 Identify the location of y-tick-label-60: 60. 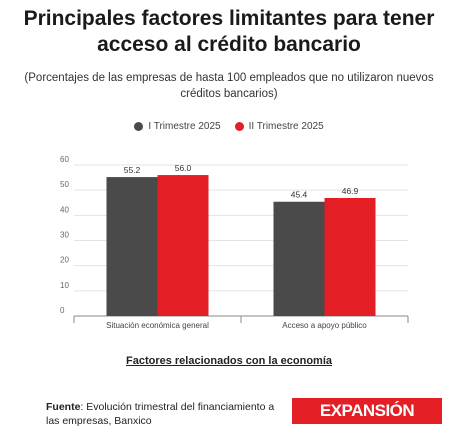
(64, 159).